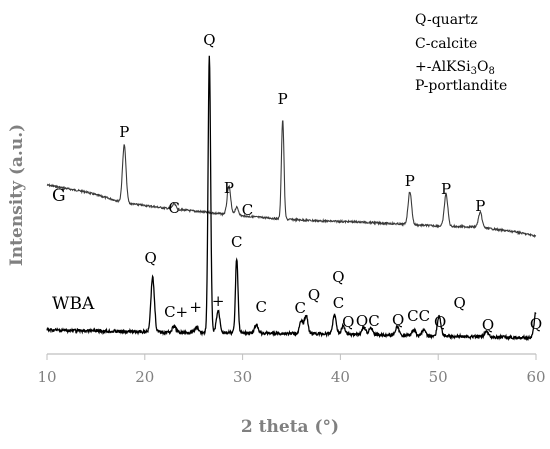  What do you see at coordinates (73, 304) in the screenshot?
I see `series-label-wba: WBA` at bounding box center [73, 304].